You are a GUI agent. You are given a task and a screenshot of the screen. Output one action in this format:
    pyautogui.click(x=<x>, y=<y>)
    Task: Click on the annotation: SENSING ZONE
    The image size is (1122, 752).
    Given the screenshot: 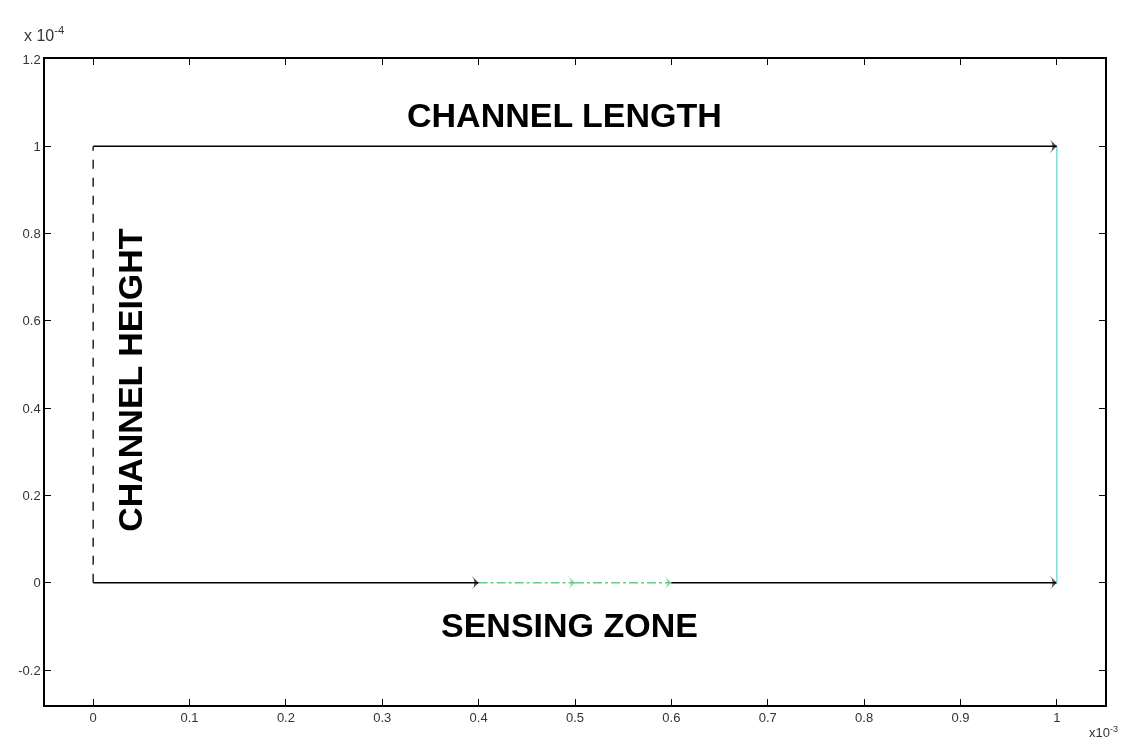 What is the action you would take?
    pyautogui.click(x=569, y=625)
    